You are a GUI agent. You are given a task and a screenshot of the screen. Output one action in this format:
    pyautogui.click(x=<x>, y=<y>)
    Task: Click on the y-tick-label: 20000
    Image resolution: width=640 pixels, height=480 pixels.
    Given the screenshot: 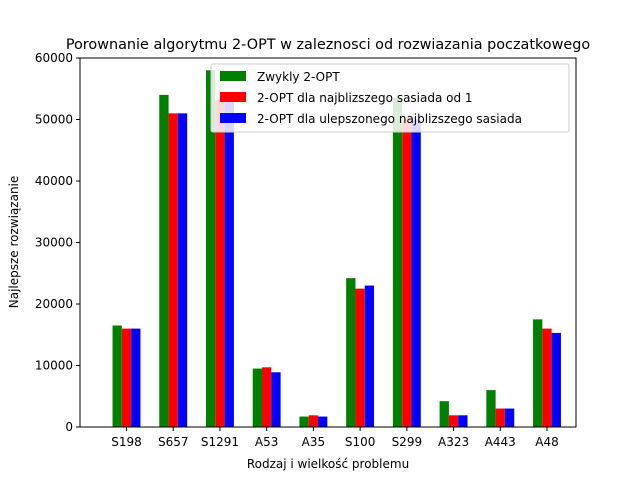 What is the action you would take?
    pyautogui.click(x=54, y=304)
    